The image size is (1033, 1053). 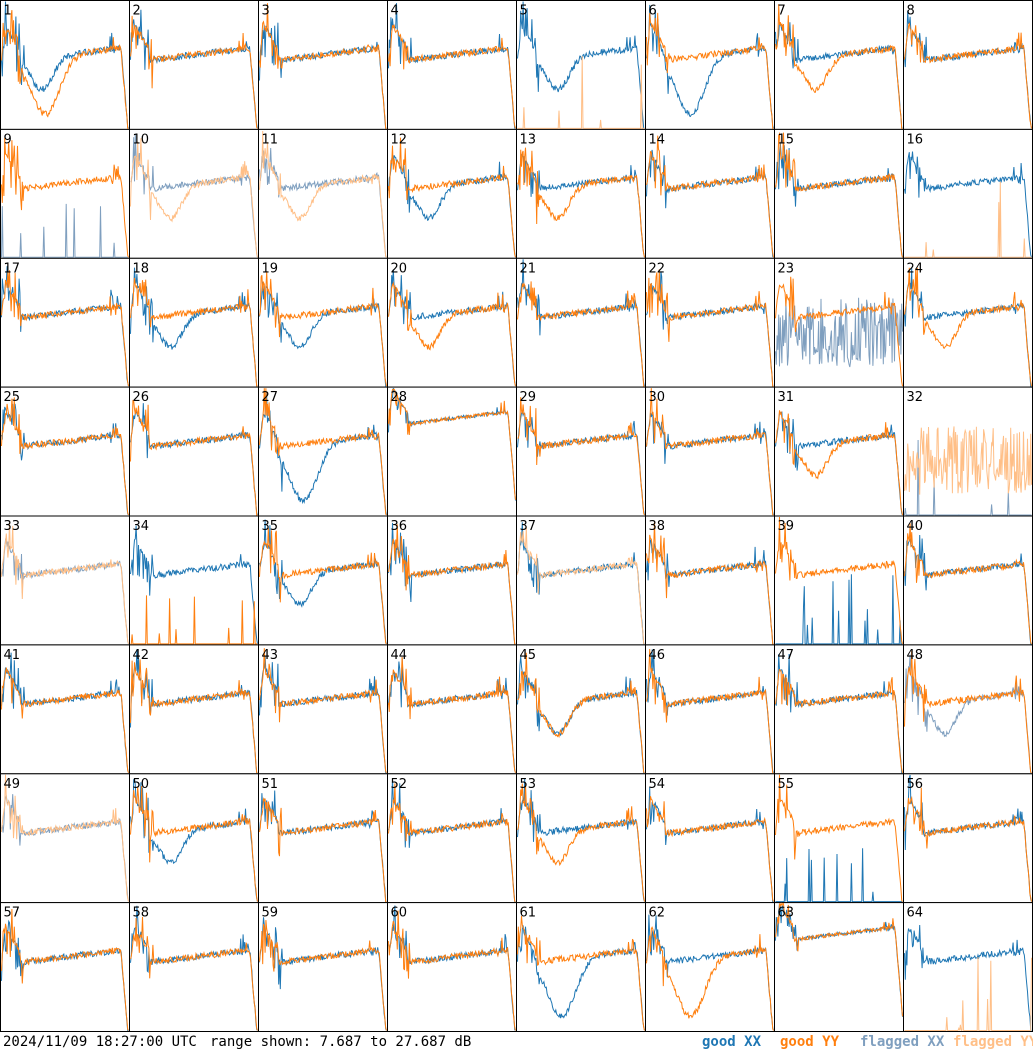 I want to click on panel-number-label: 18, so click(x=141, y=268).